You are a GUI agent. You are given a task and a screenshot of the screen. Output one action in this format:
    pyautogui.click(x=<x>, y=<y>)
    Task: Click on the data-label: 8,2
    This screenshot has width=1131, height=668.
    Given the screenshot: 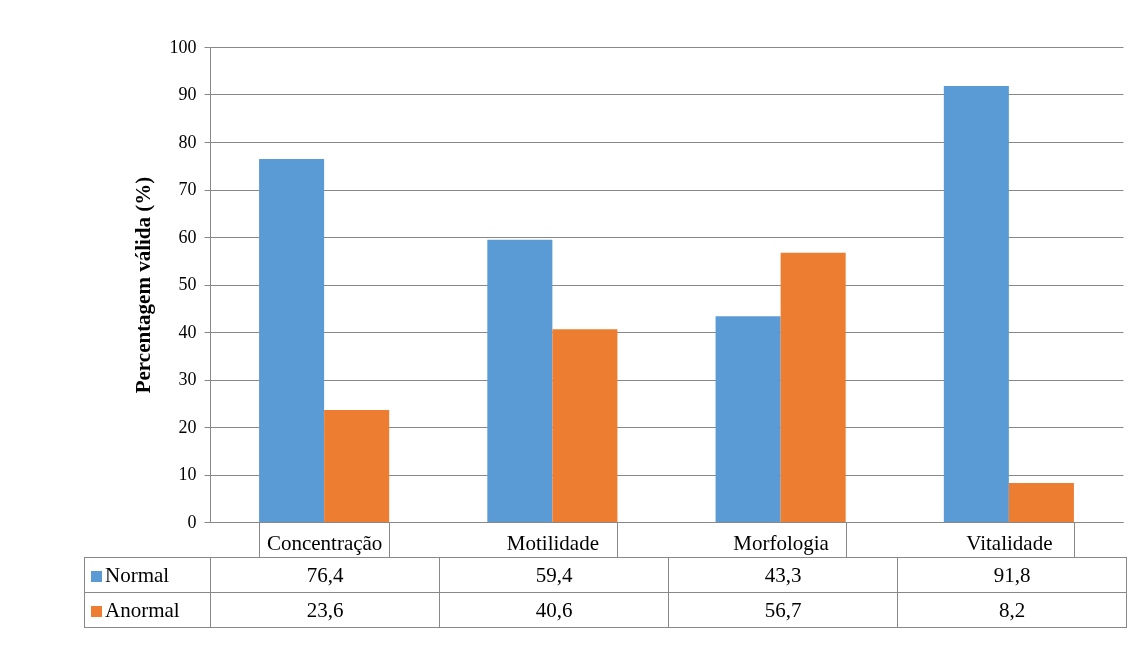 What is the action you would take?
    pyautogui.click(x=1012, y=610)
    